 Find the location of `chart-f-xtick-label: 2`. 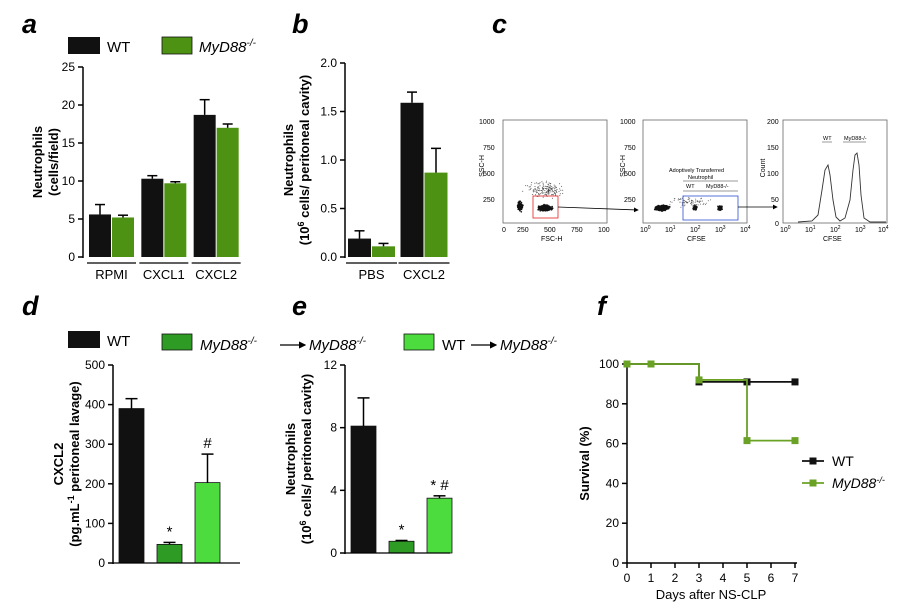

chart-f-xtick-label: 2 is located at coordinates (675, 578).